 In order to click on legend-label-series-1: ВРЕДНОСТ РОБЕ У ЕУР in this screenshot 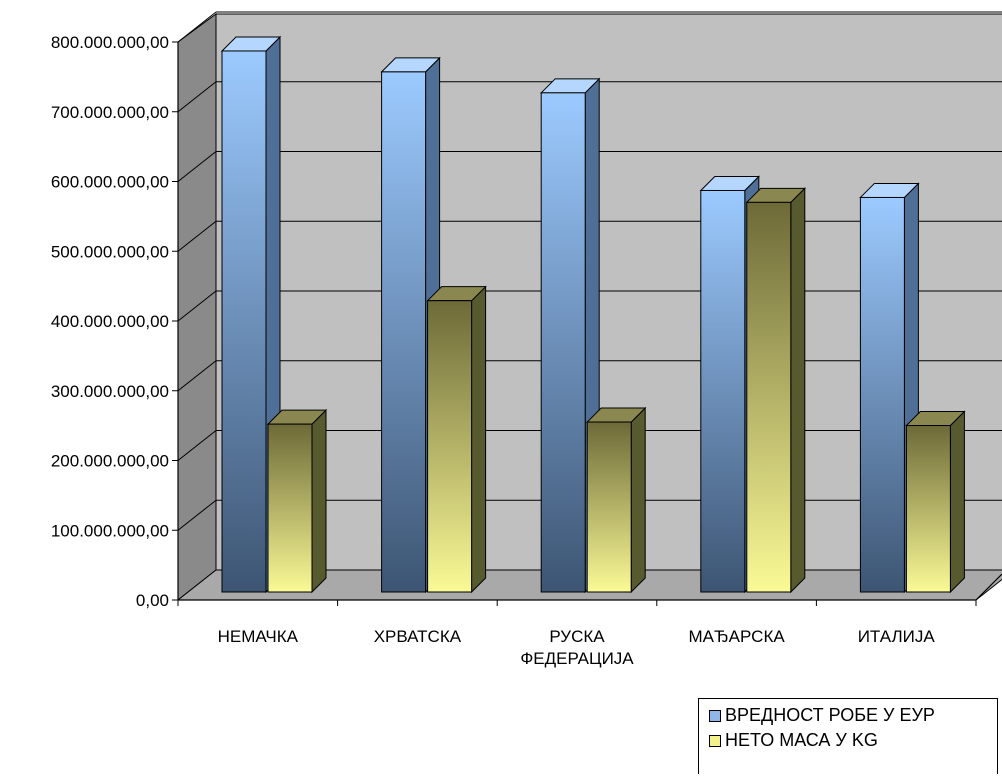, I will do `click(830, 715)`.